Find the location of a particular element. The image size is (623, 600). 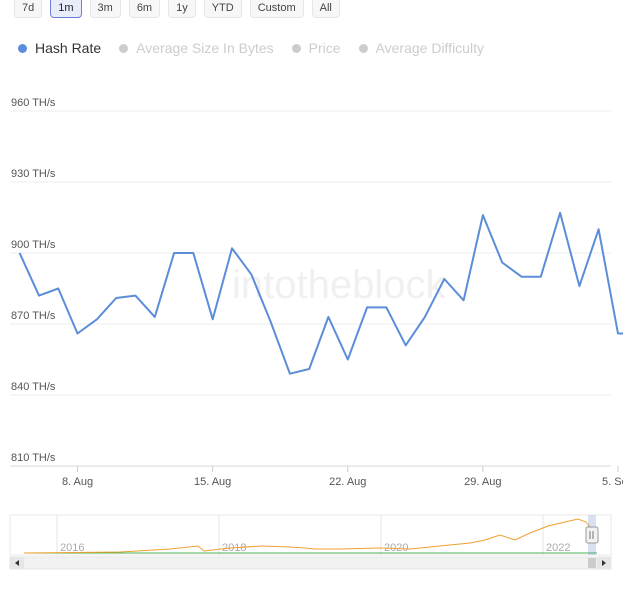

legend-item: Average Difficulty is located at coordinates (421, 48).